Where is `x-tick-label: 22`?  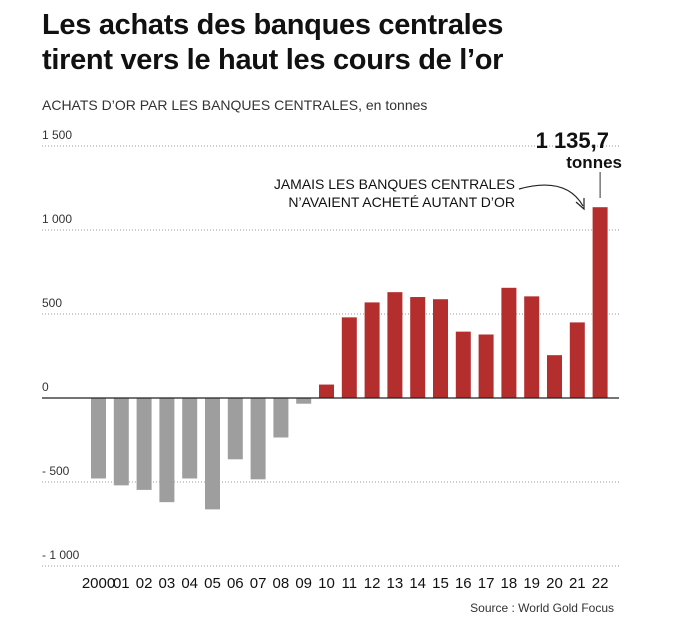
x-tick-label: 22 is located at coordinates (600, 583).